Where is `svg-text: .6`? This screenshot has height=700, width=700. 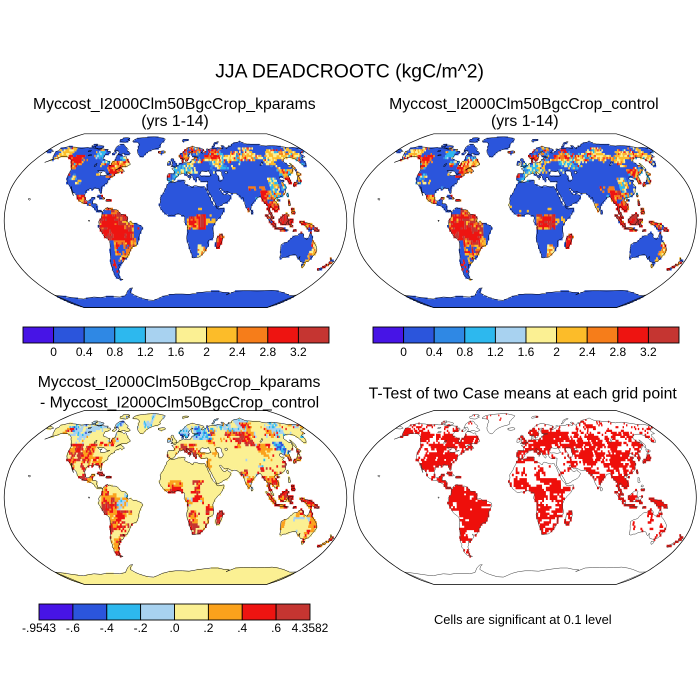 svg-text: .6 is located at coordinates (276, 628).